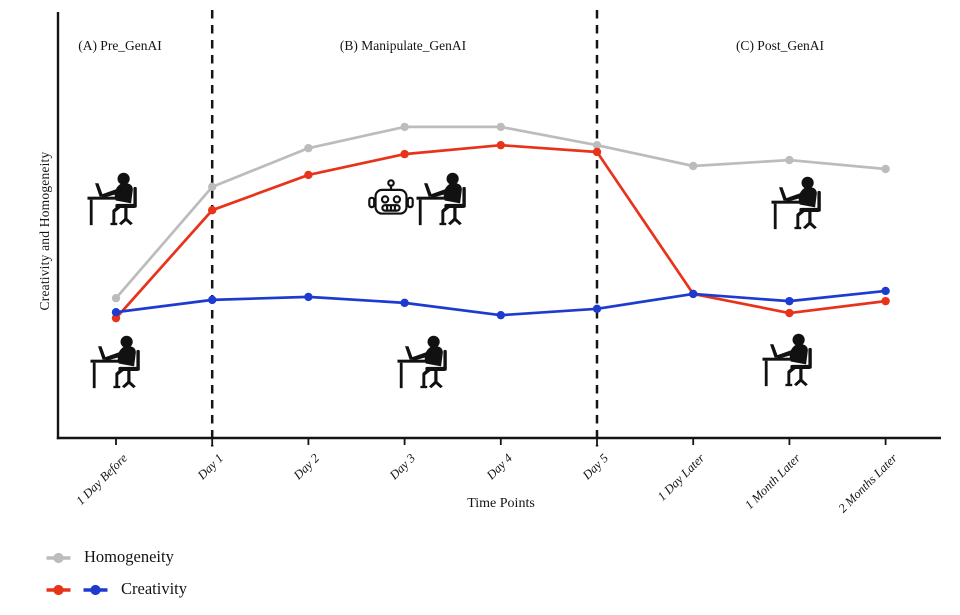 The height and width of the screenshot is (615, 960). I want to click on homogeneity-key-icon, so click(58, 557).